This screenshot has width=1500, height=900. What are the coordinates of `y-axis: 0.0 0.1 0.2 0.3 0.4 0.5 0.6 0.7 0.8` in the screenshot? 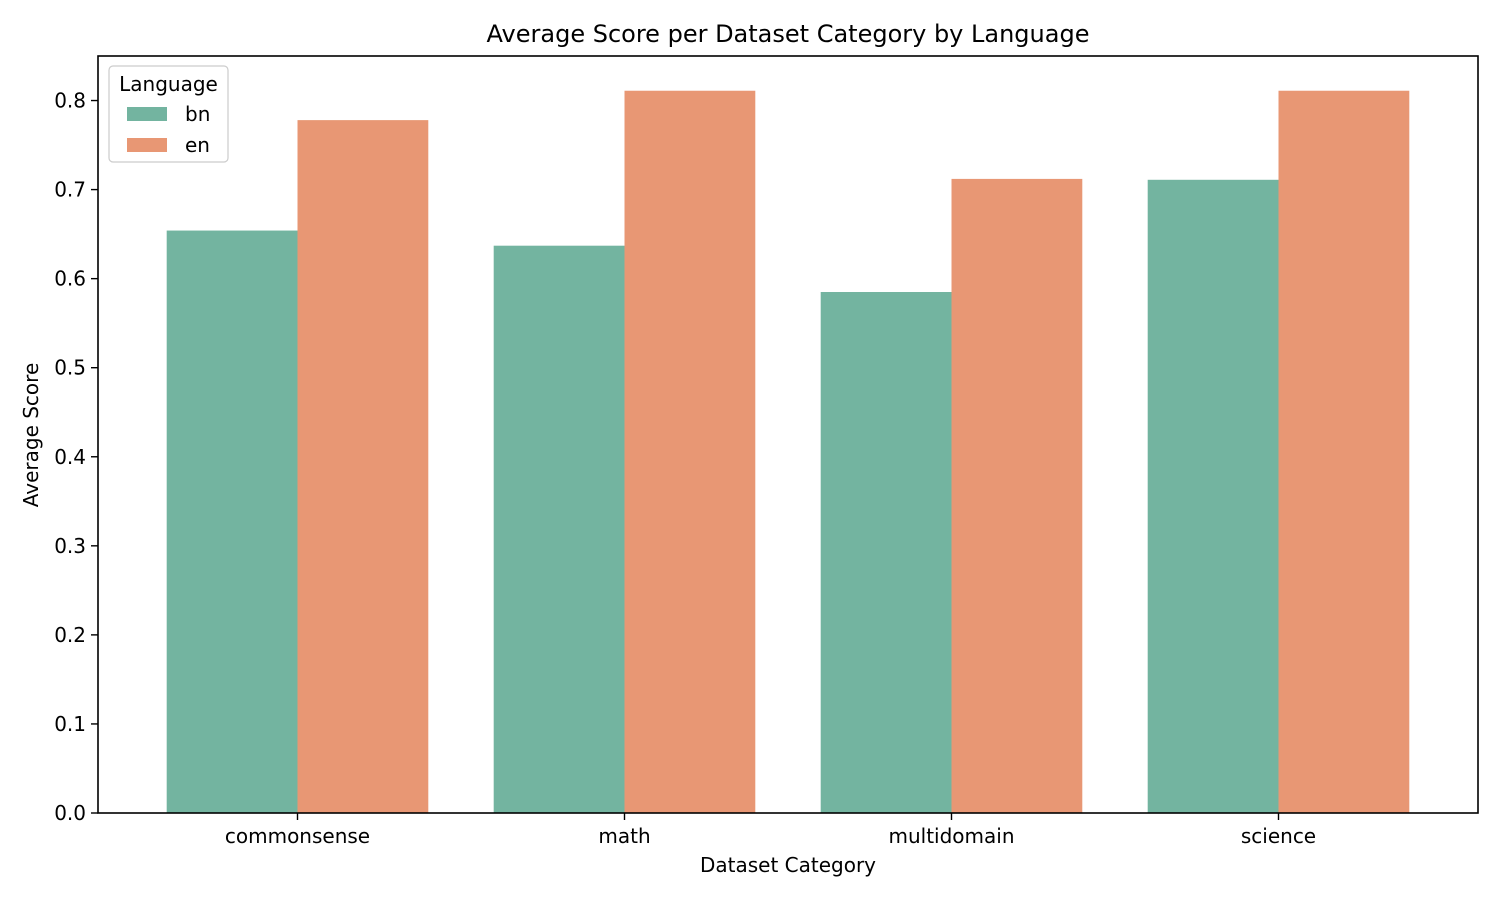 It's located at (76, 457).